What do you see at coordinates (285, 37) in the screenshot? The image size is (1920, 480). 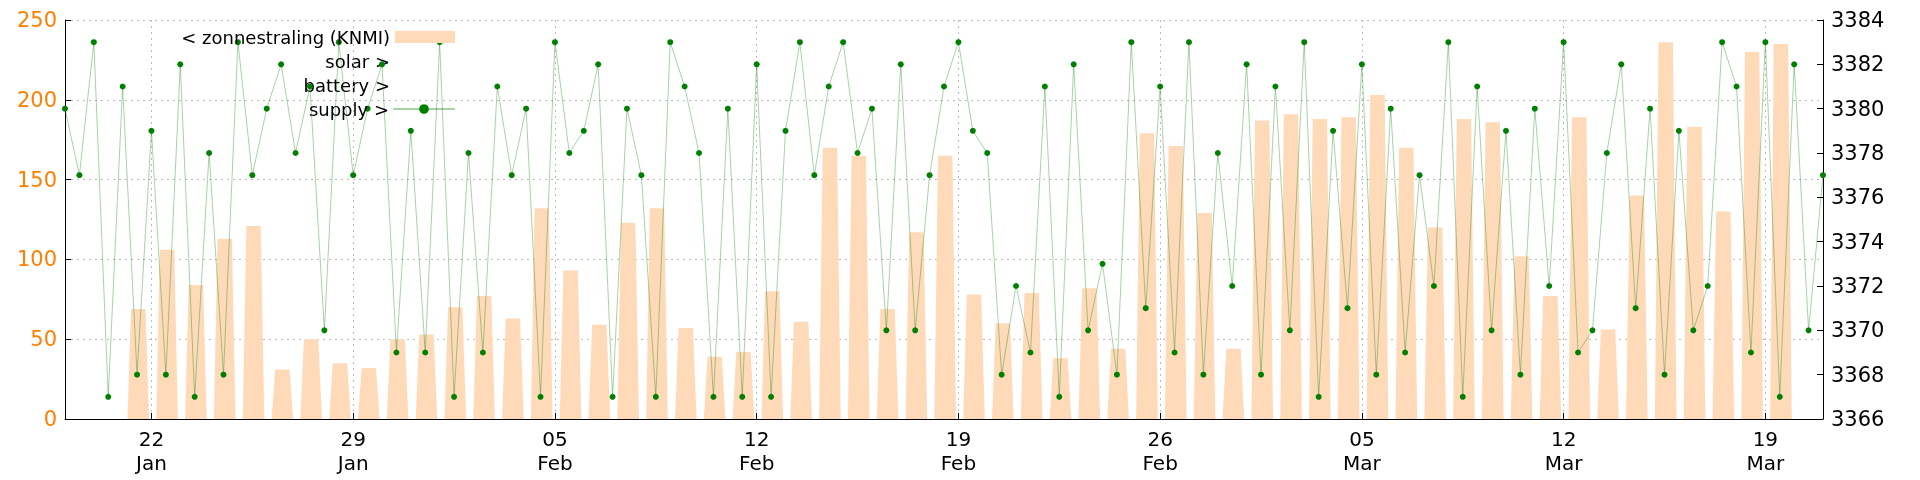 I see `legend-label: < zonnestraling (KNMI)` at bounding box center [285, 37].